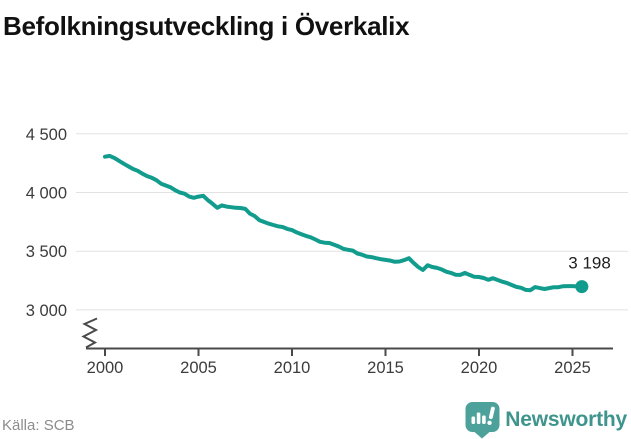 This screenshot has height=439, width=631. I want to click on y-tick-label: 3 000, so click(46, 311).